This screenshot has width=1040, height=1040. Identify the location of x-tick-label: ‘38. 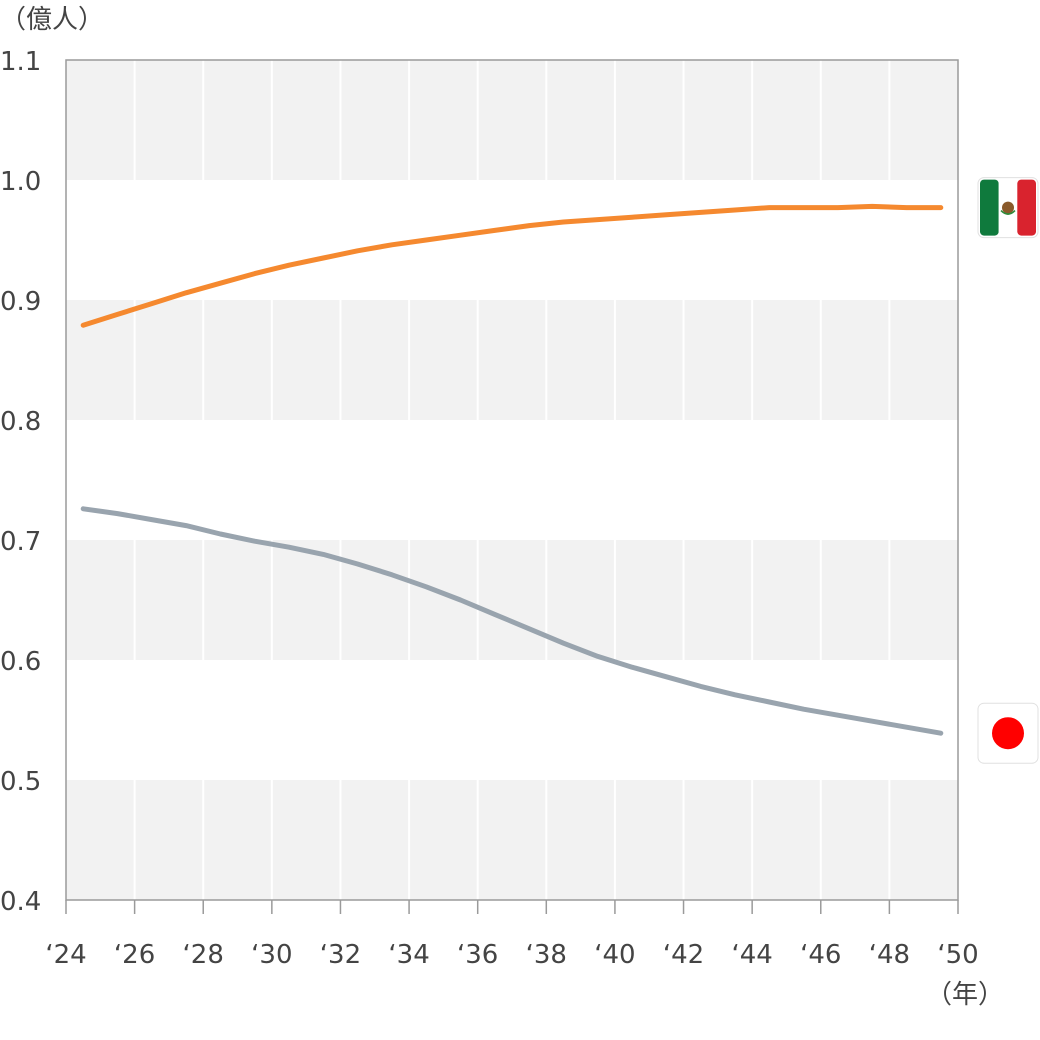
(546, 955).